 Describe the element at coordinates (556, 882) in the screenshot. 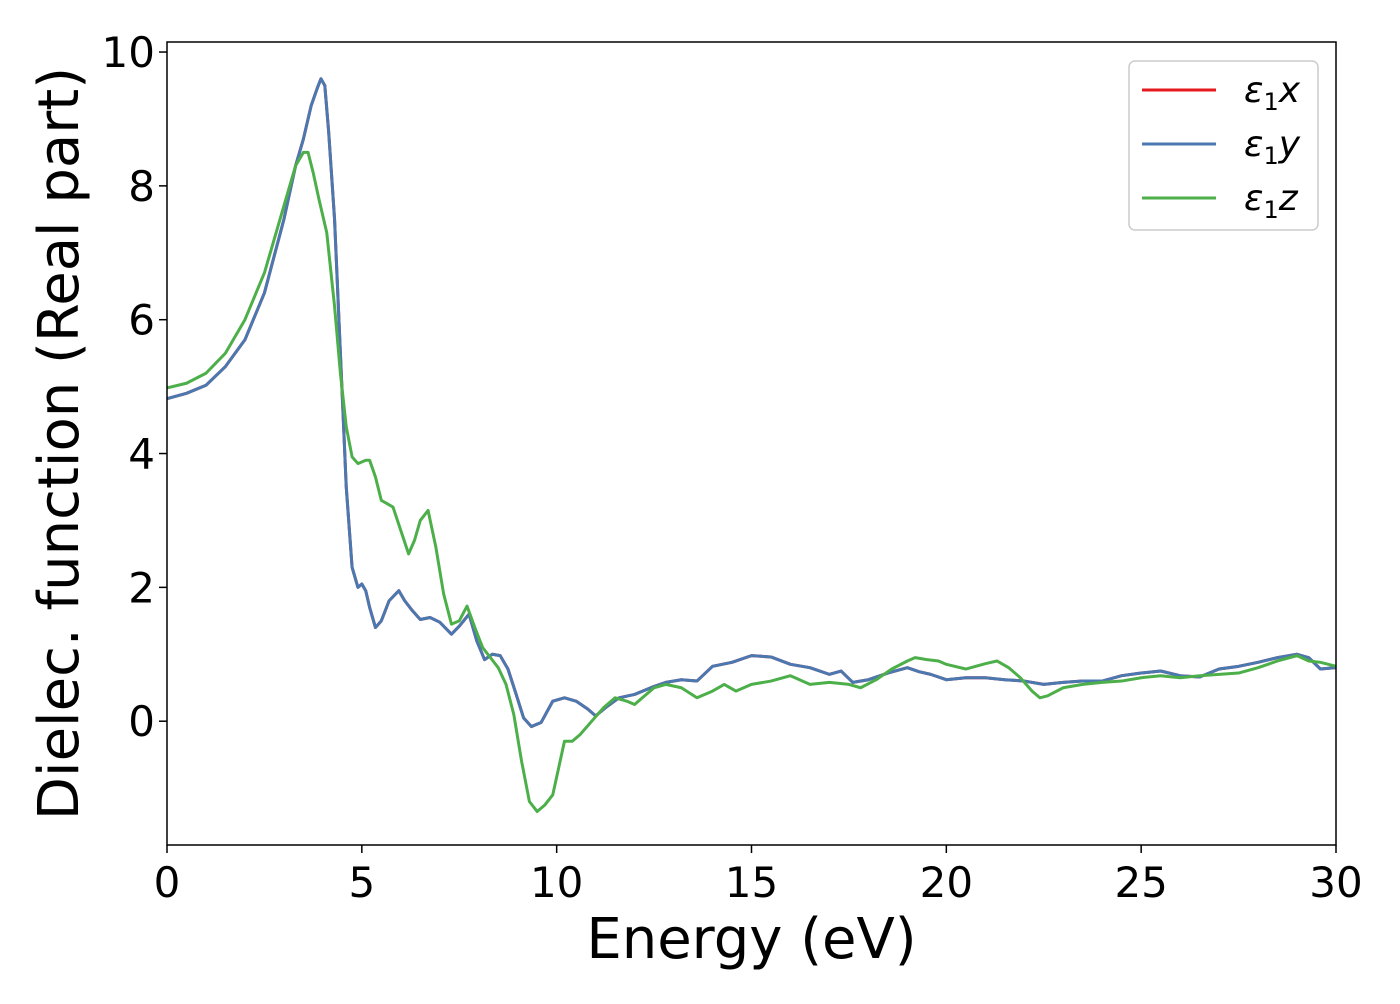

I see `x-tick-label: 10` at that location.